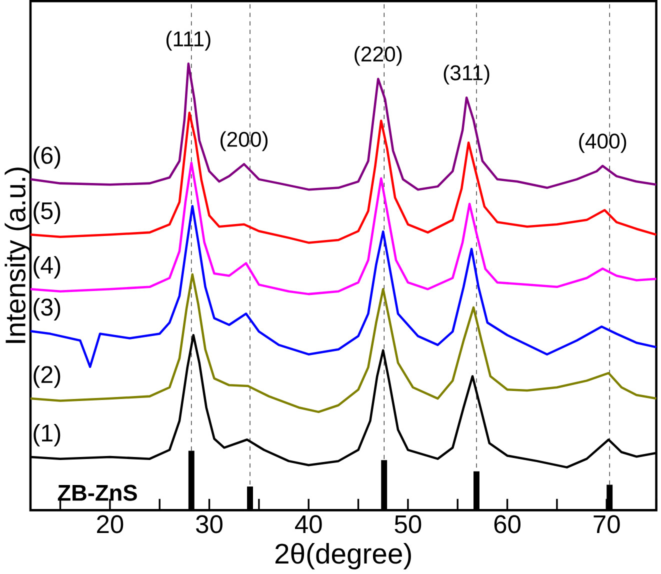 The height and width of the screenshot is (574, 661). Describe the element at coordinates (110, 524) in the screenshot. I see `x-tick-label: 20` at that location.